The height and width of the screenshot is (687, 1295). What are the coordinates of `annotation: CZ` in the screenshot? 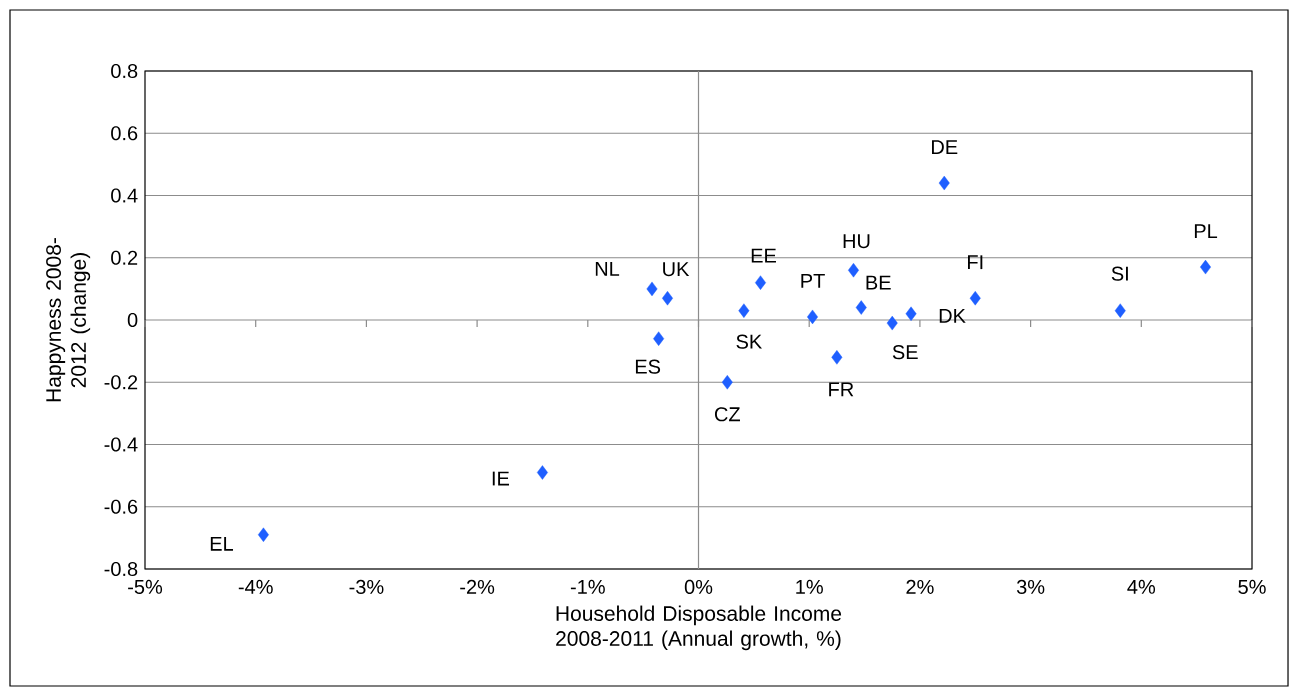 It's located at (727, 414).